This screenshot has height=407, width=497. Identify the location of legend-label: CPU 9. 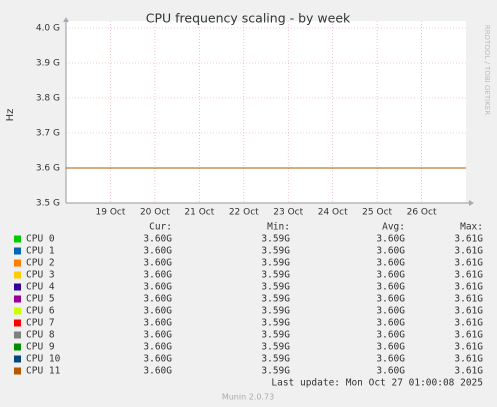
(40, 347).